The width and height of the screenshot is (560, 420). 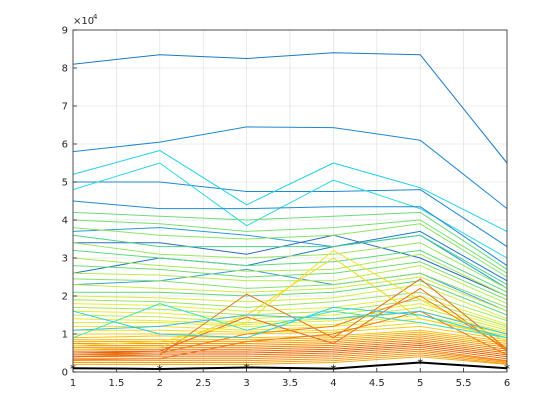 I want to click on y-tick-label: 5, so click(x=65, y=183).